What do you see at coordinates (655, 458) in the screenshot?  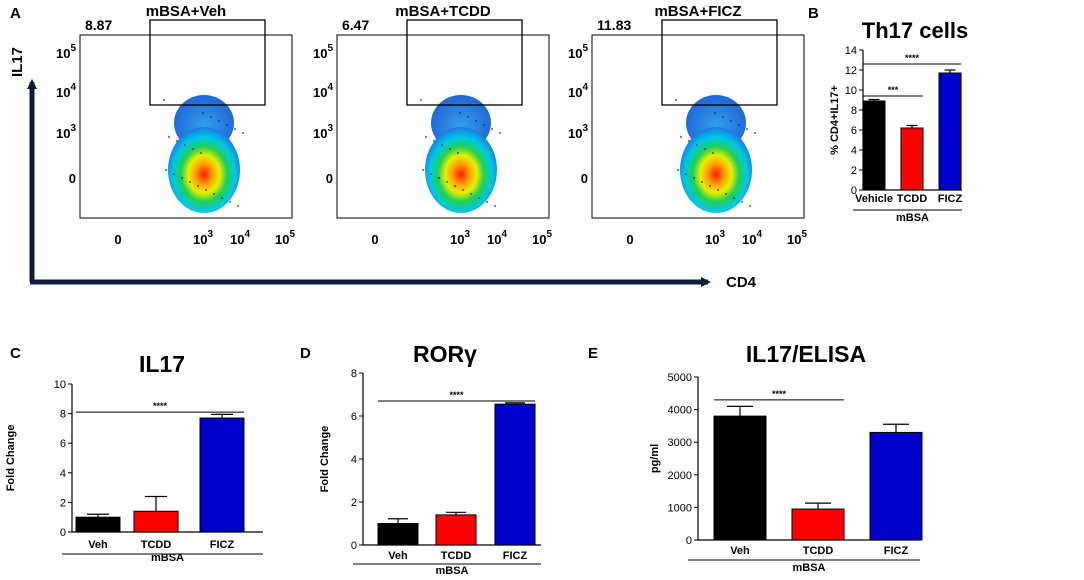 I see `y-axis-label: pg/ml` at bounding box center [655, 458].